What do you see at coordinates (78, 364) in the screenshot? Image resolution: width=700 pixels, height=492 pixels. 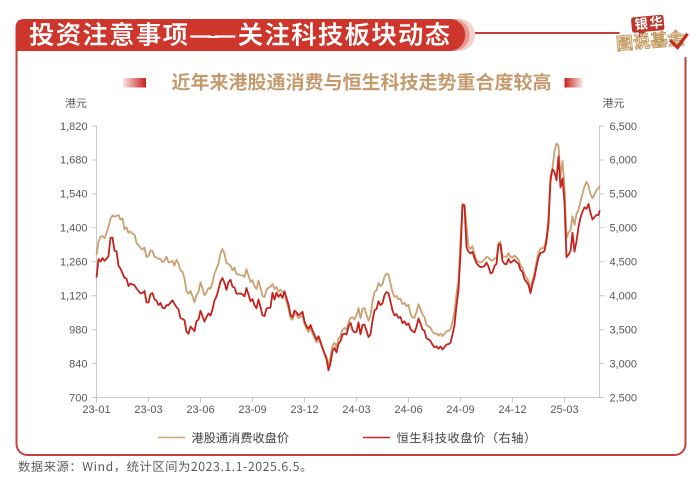 I see `svg-text: 840` at bounding box center [78, 364].